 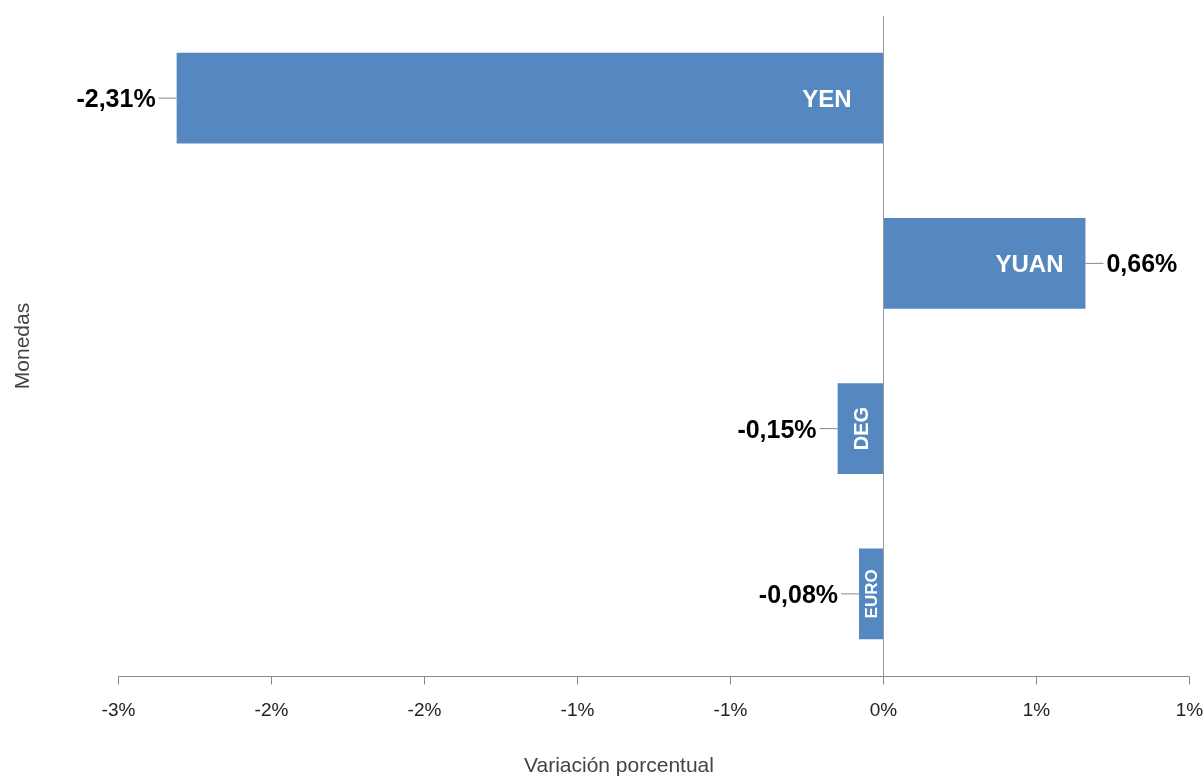 I want to click on data-label: 0,66%, so click(x=1142, y=263).